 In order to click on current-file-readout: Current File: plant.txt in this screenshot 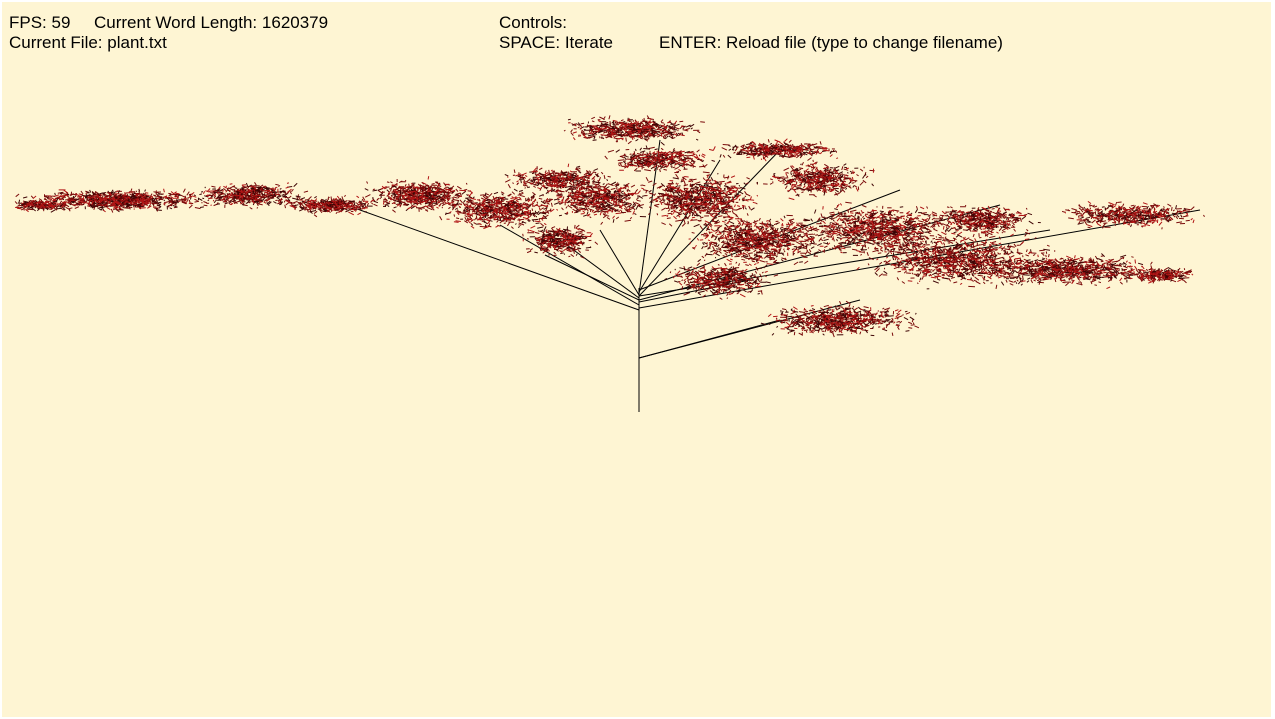, I will do `click(88, 43)`.